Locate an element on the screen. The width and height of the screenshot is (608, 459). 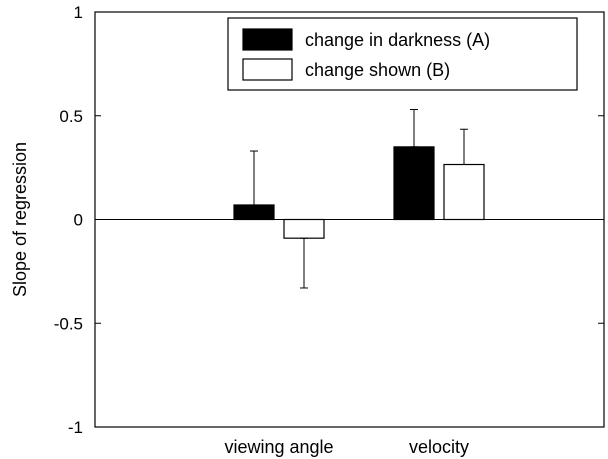
y-tick-label: -1 is located at coordinates (75, 427).